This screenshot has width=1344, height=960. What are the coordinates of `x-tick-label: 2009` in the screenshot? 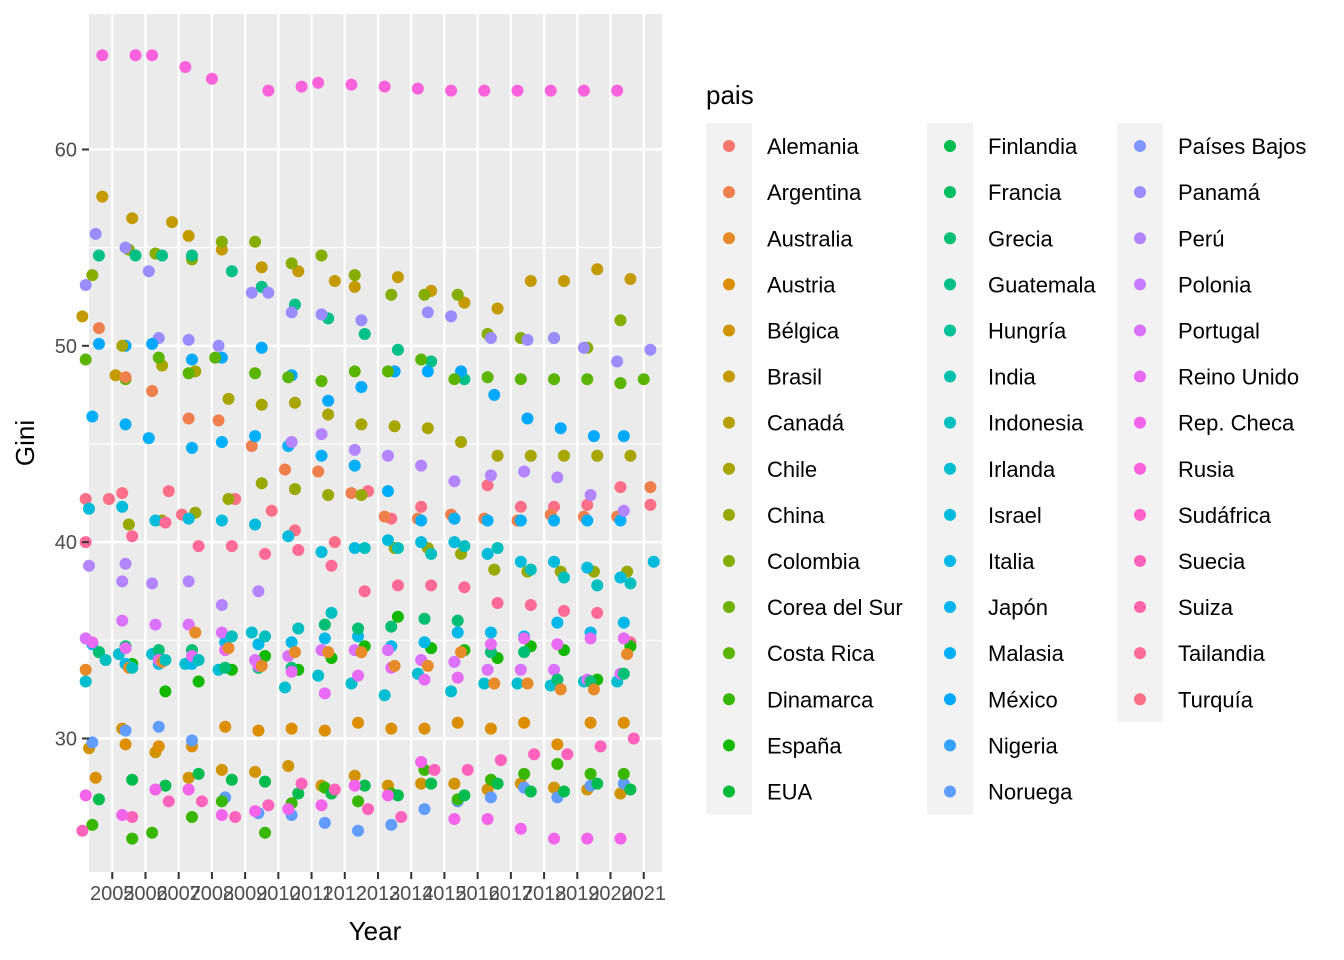 It's located at (245, 894).